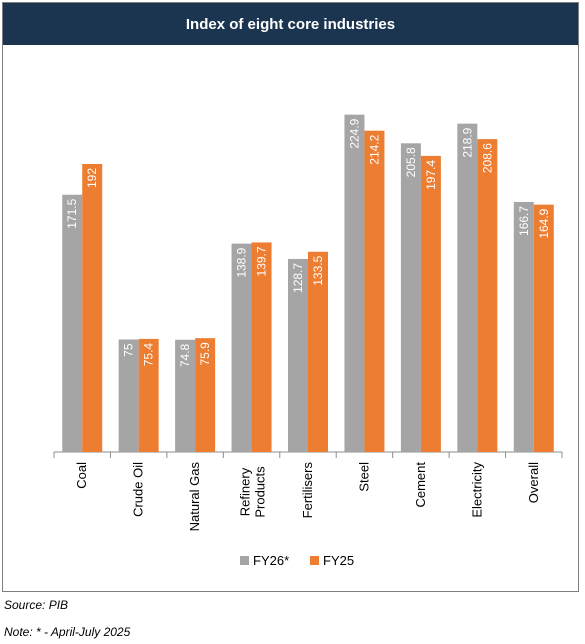  Describe the element at coordinates (318, 270) in the screenshot. I see `data-label: 133.5` at that location.